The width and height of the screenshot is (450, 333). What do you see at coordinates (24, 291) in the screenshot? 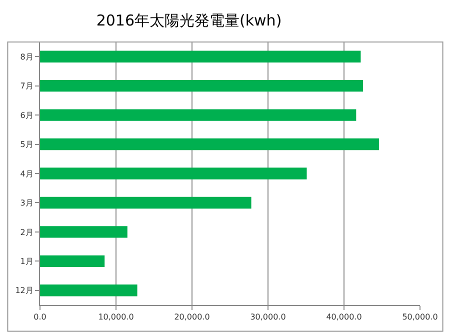
I see `y-tick-label: 12月` at bounding box center [24, 291].